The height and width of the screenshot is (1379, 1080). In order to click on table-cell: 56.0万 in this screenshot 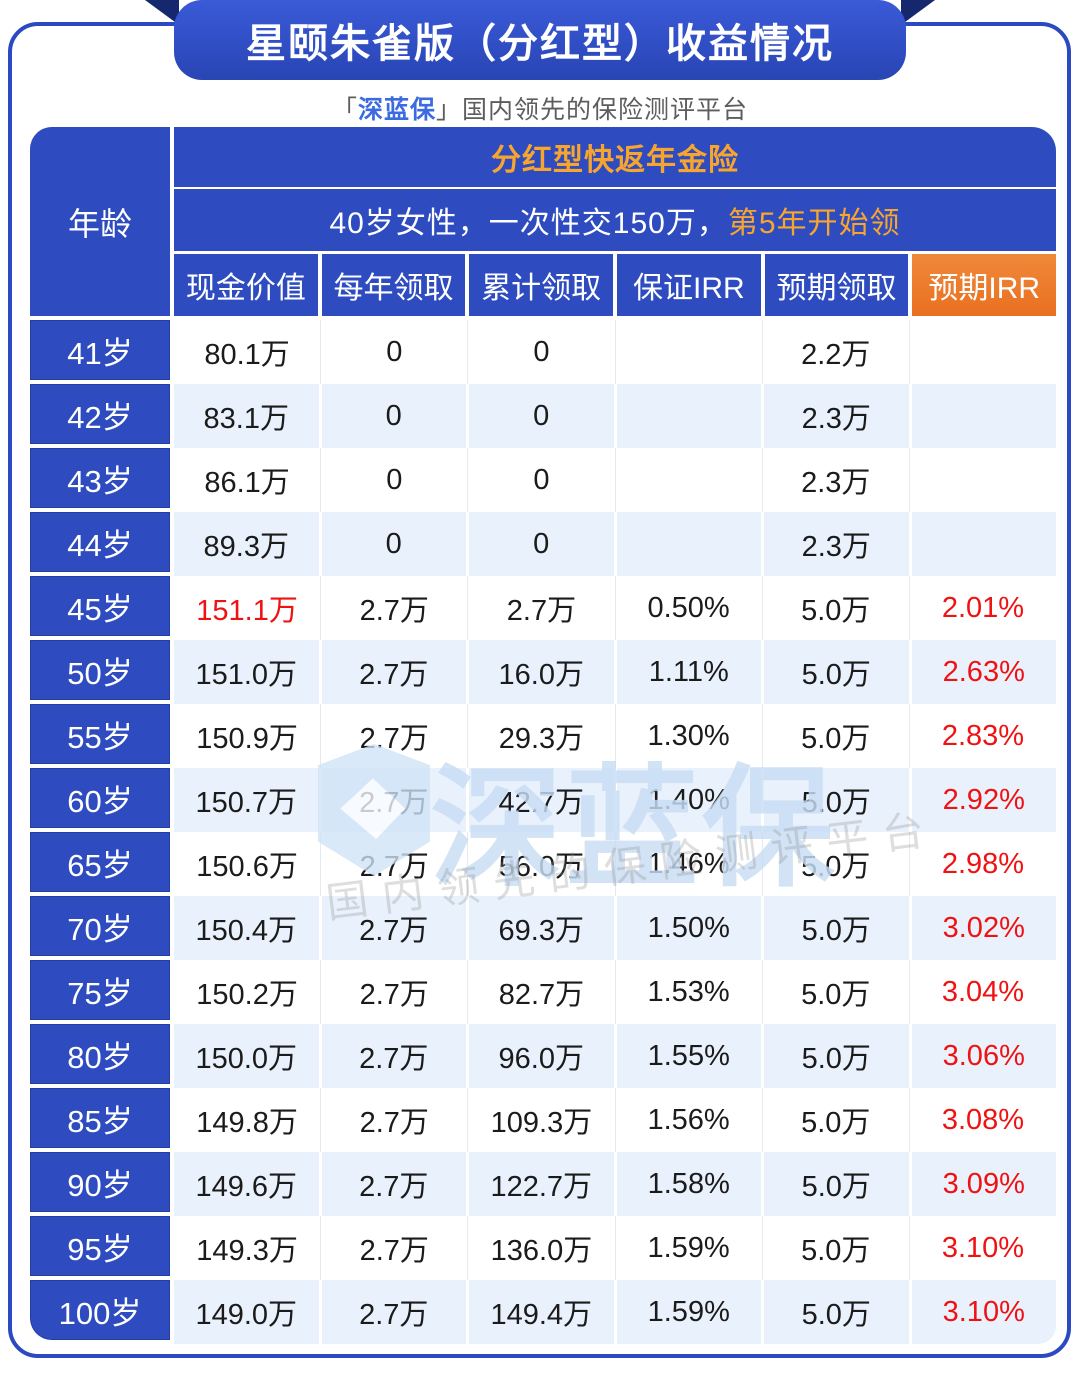, I will do `click(542, 864)`.